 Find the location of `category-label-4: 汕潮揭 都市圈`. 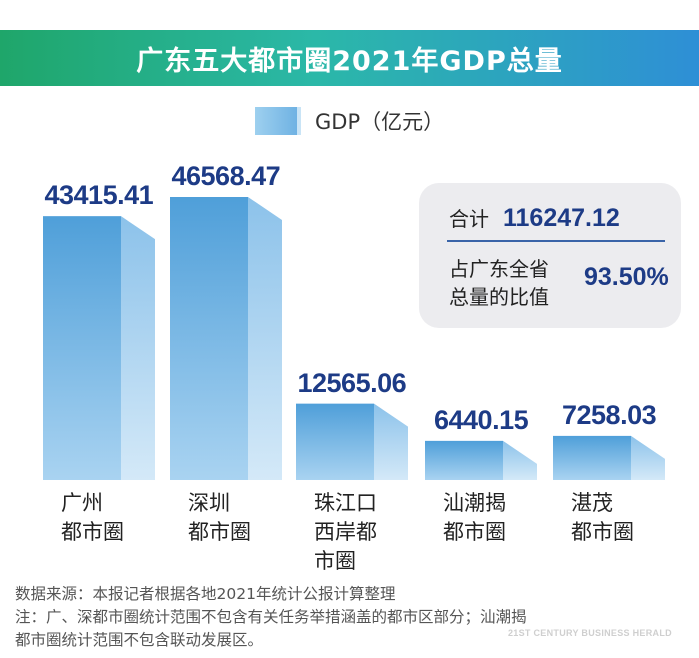

category-label-4: 汕潮揭 都市圈 is located at coordinates (474, 517).